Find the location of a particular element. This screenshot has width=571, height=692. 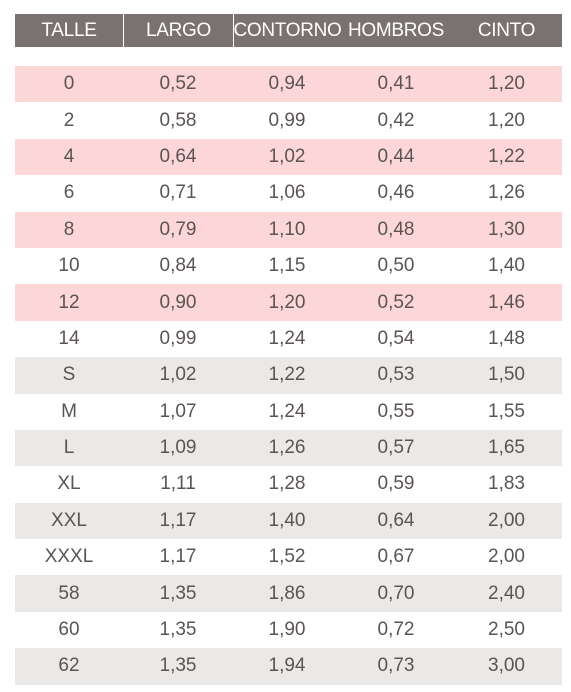

cell-talle: S is located at coordinates (69, 375).